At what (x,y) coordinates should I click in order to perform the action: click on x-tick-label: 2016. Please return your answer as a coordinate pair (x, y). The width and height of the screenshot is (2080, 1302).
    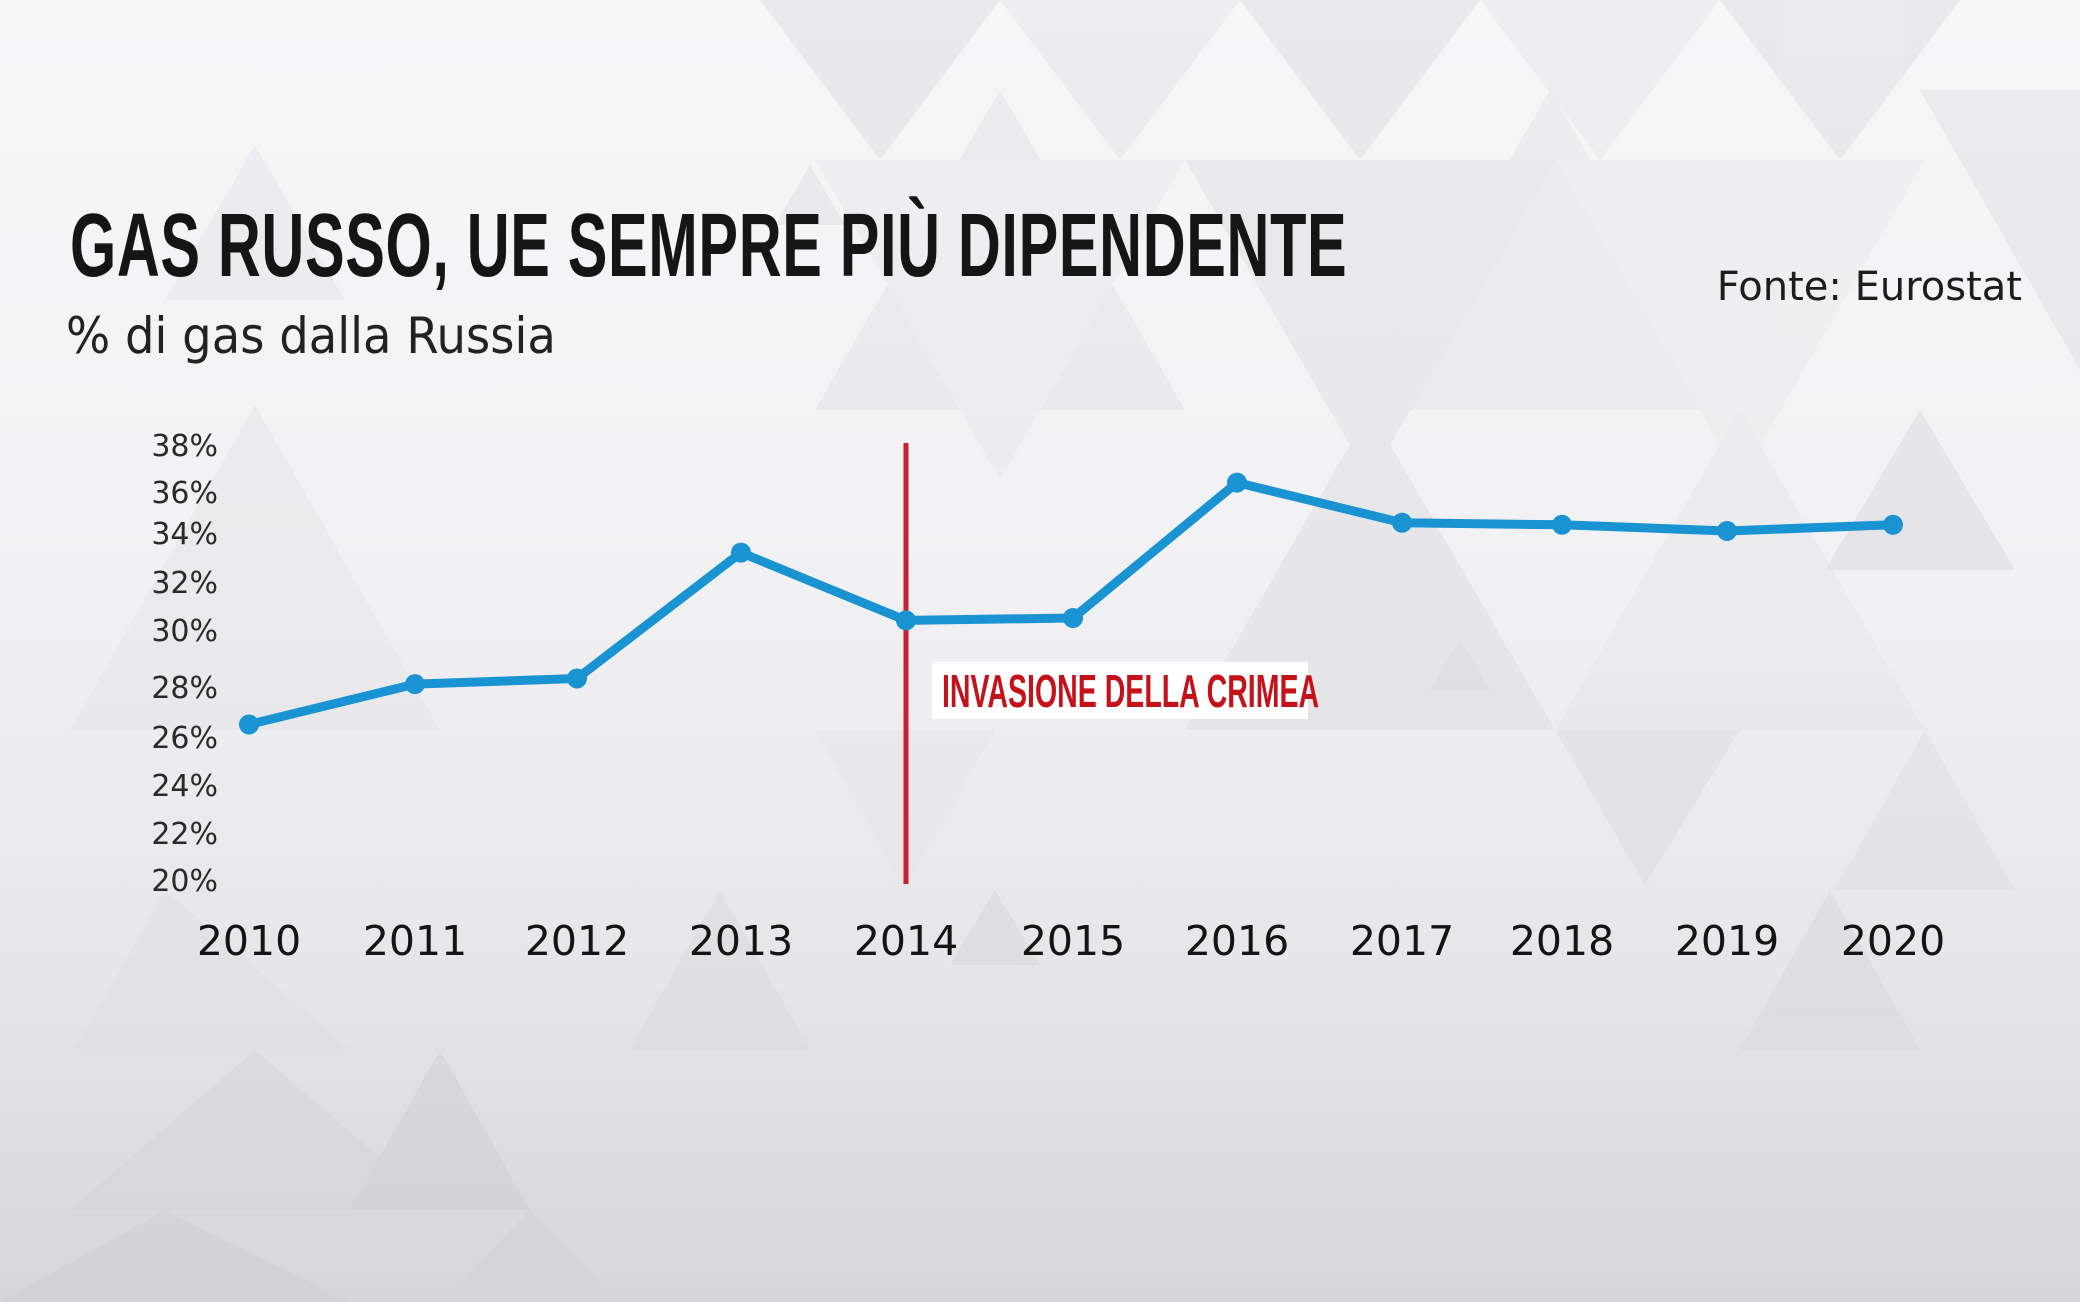
    Looking at the image, I should click on (1237, 941).